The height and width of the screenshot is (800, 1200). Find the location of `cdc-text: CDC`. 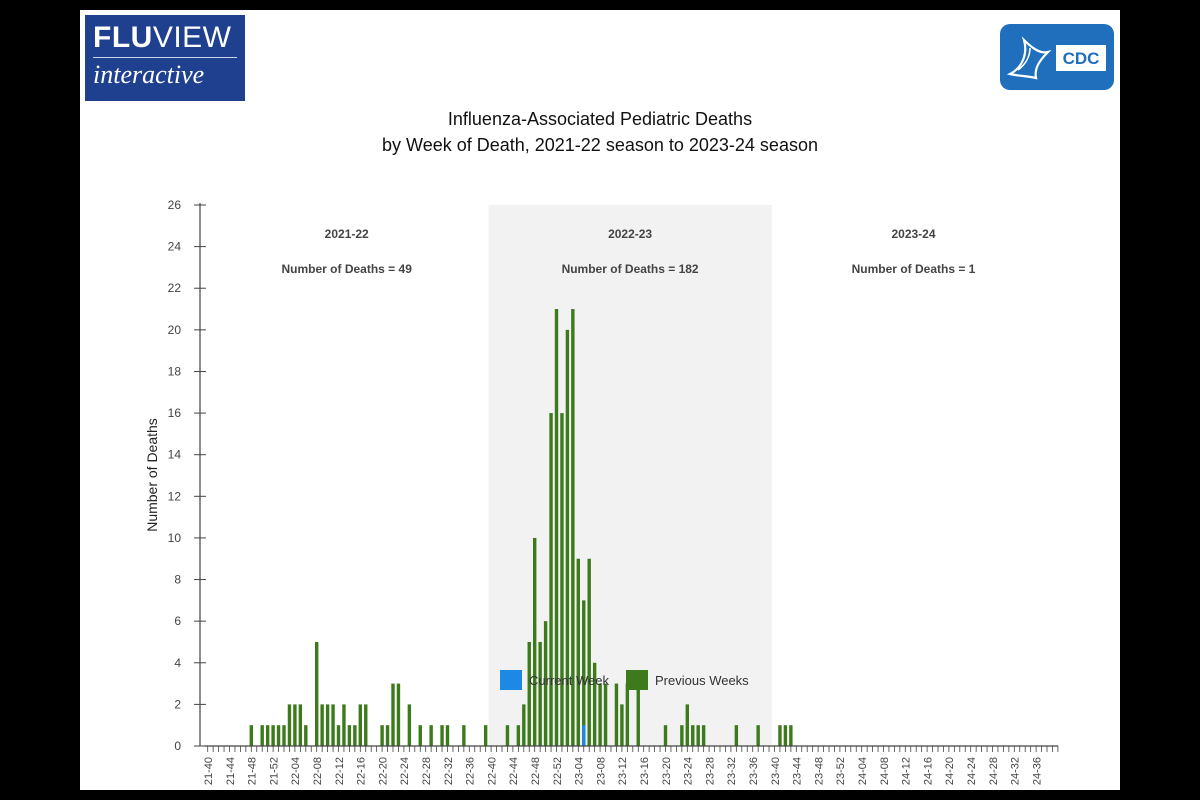

cdc-text: CDC is located at coordinates (1081, 58).